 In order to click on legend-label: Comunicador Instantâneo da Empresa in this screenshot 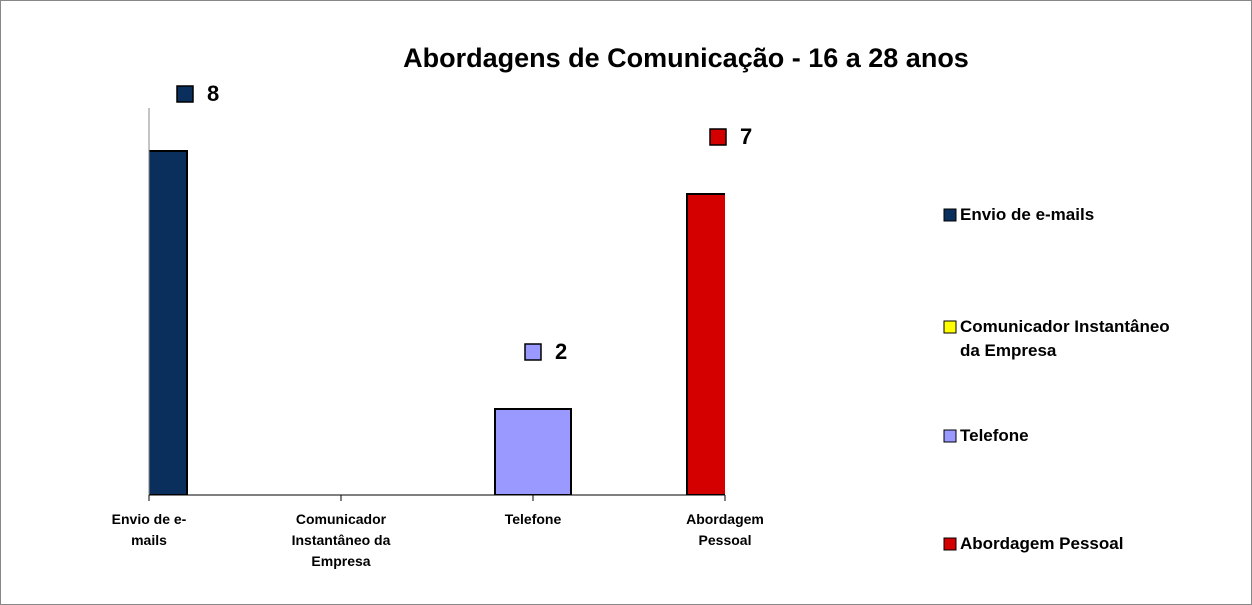, I will do `click(1065, 338)`.